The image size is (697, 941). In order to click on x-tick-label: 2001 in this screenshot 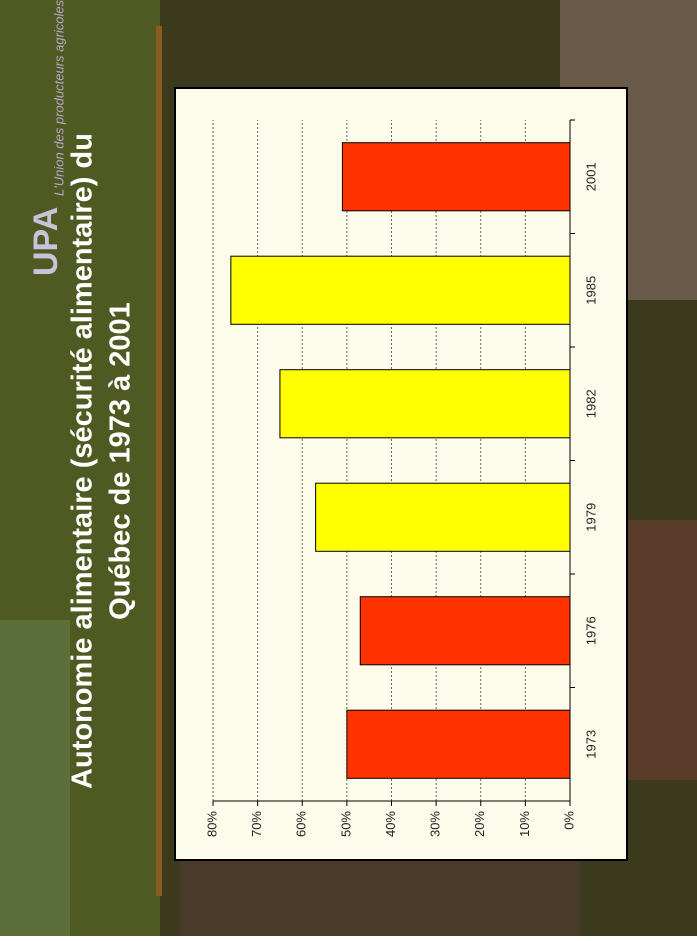, I will do `click(590, 176)`.